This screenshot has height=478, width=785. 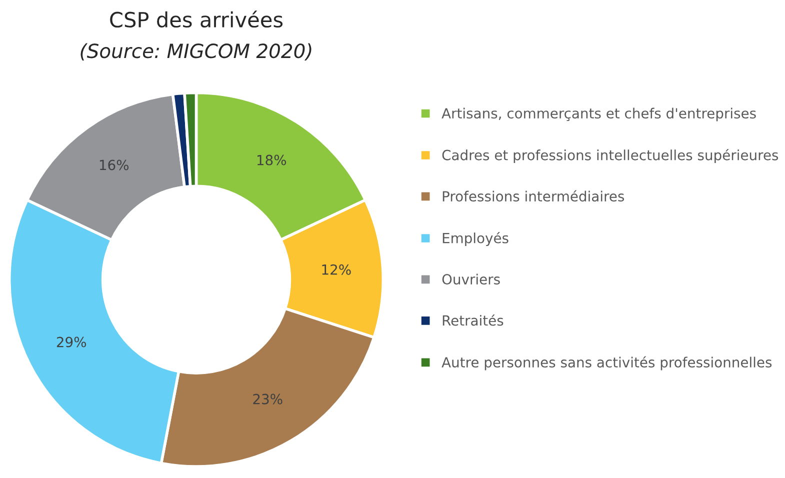 I want to click on data-label: 18%, so click(x=271, y=160).